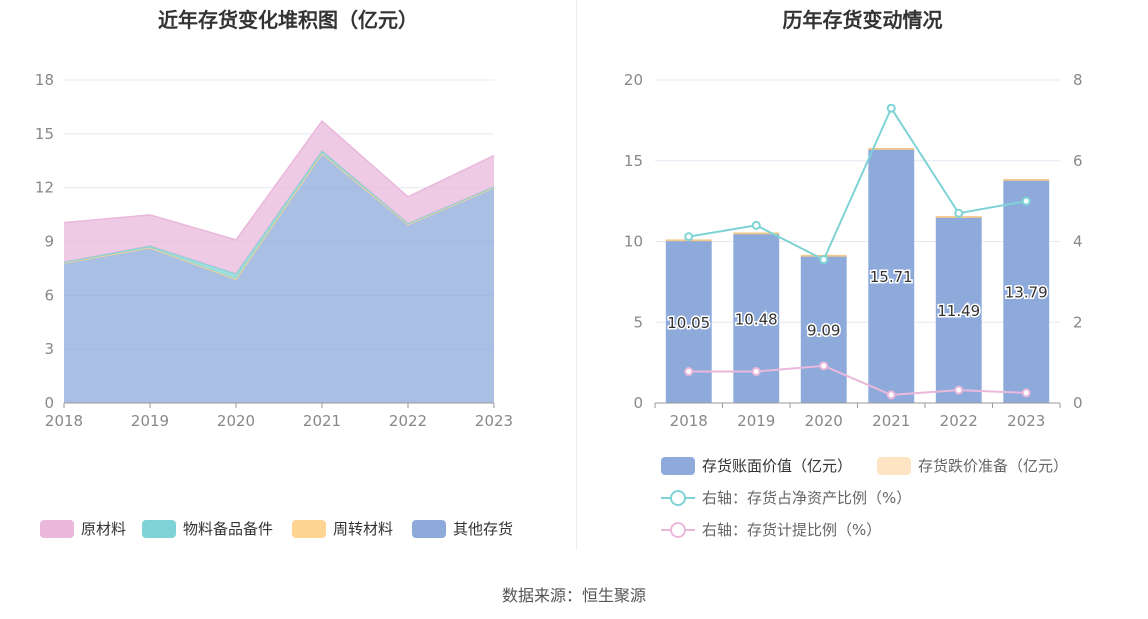 The width and height of the screenshot is (1148, 619). I want to click on legend-label-inventory-net-asset-ratio: 右轴：存货占净资产比例（%）, so click(807, 498).